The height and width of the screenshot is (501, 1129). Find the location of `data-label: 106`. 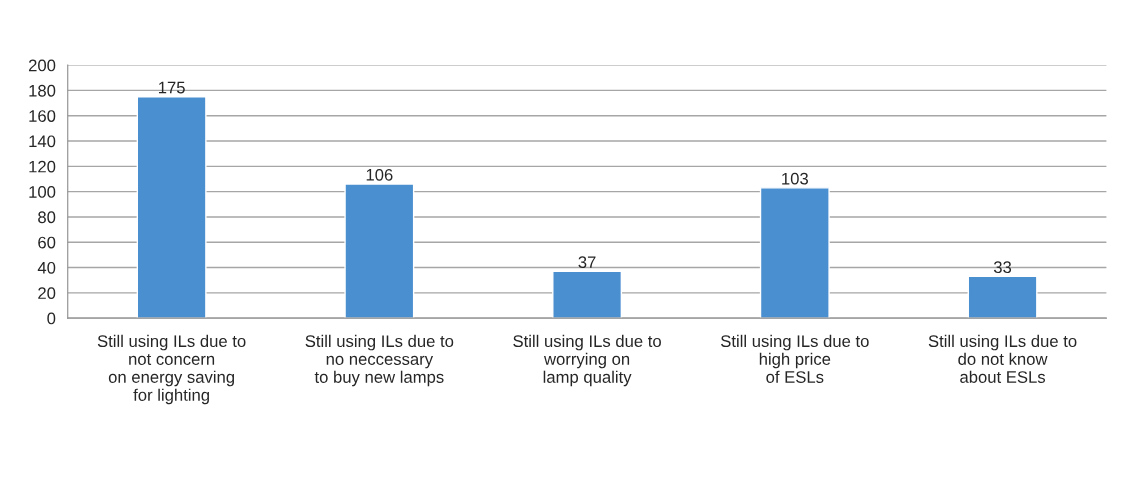

data-label: 106 is located at coordinates (379, 174).